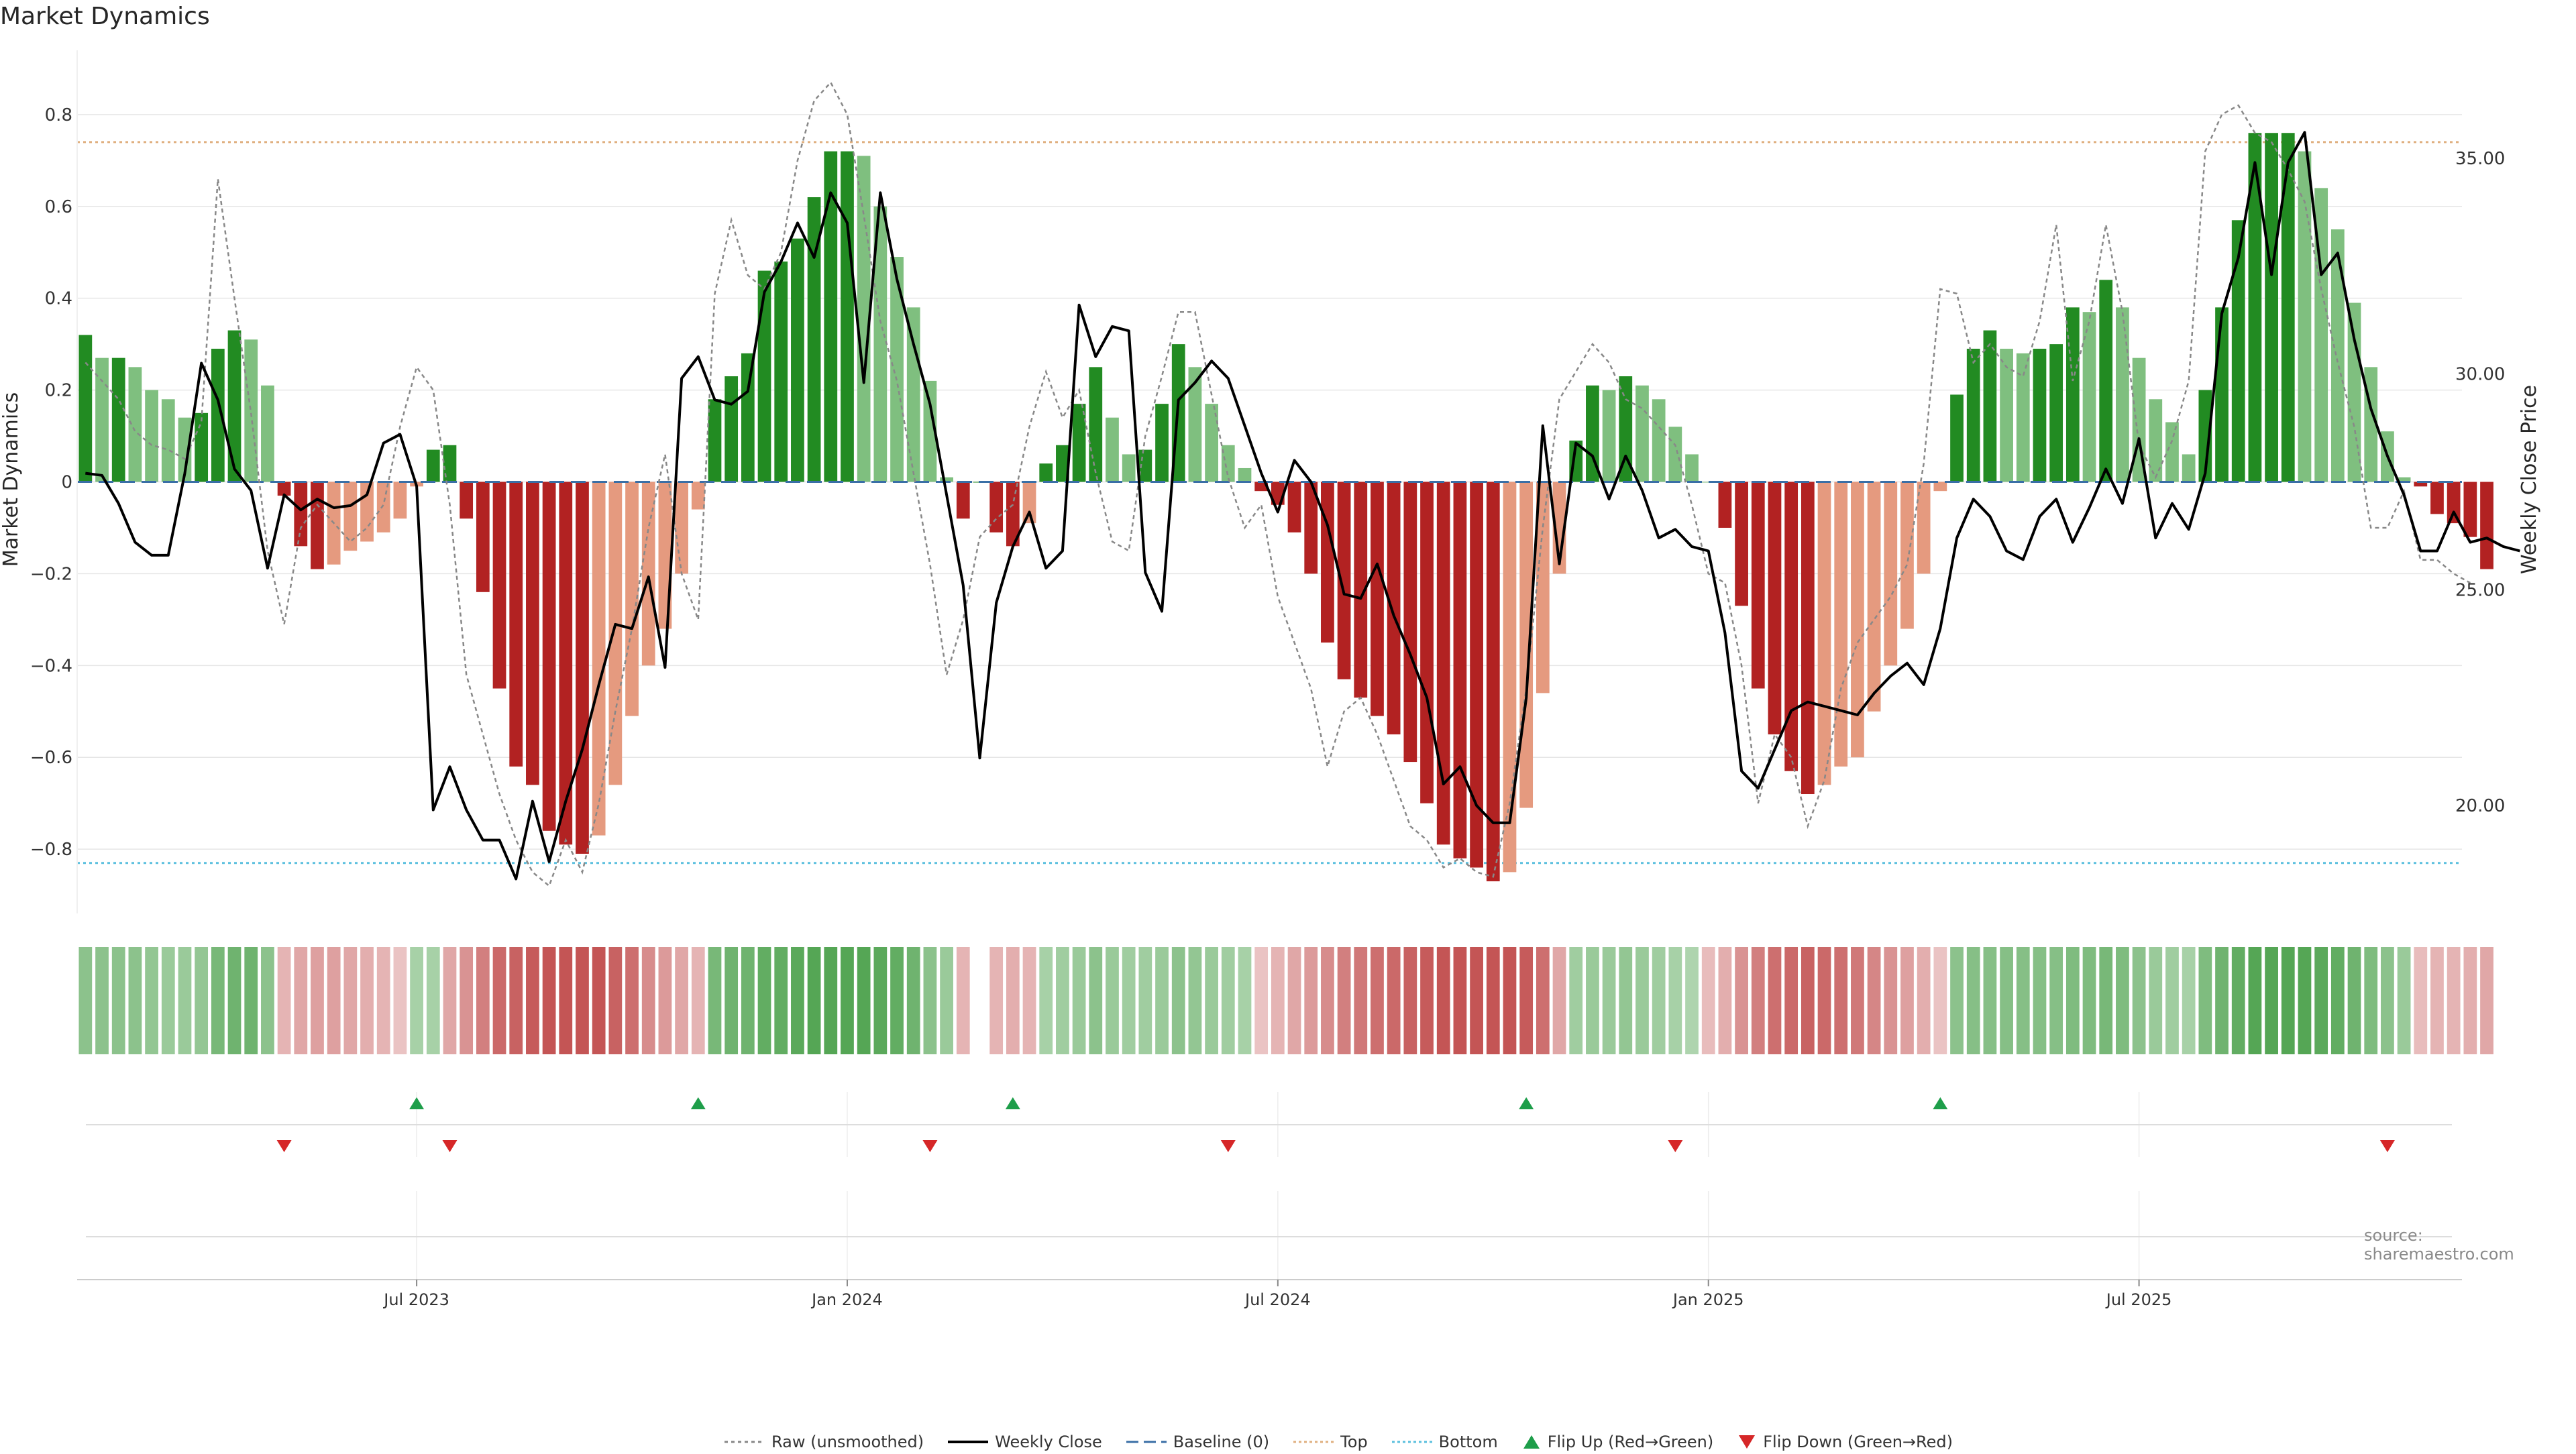  I want to click on chart-title: Market Dynamics, so click(105, 16).